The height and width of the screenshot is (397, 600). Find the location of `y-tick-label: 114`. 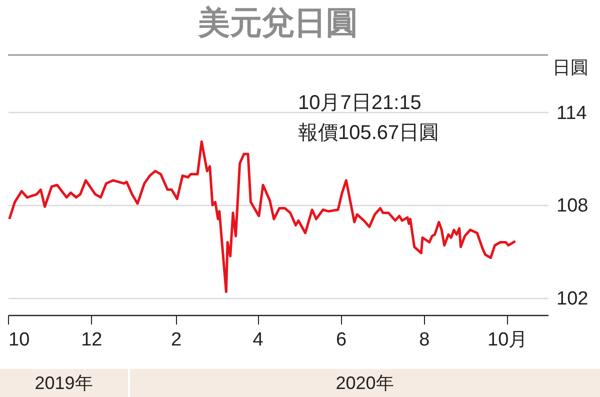

y-tick-label: 114 is located at coordinates (572, 113).